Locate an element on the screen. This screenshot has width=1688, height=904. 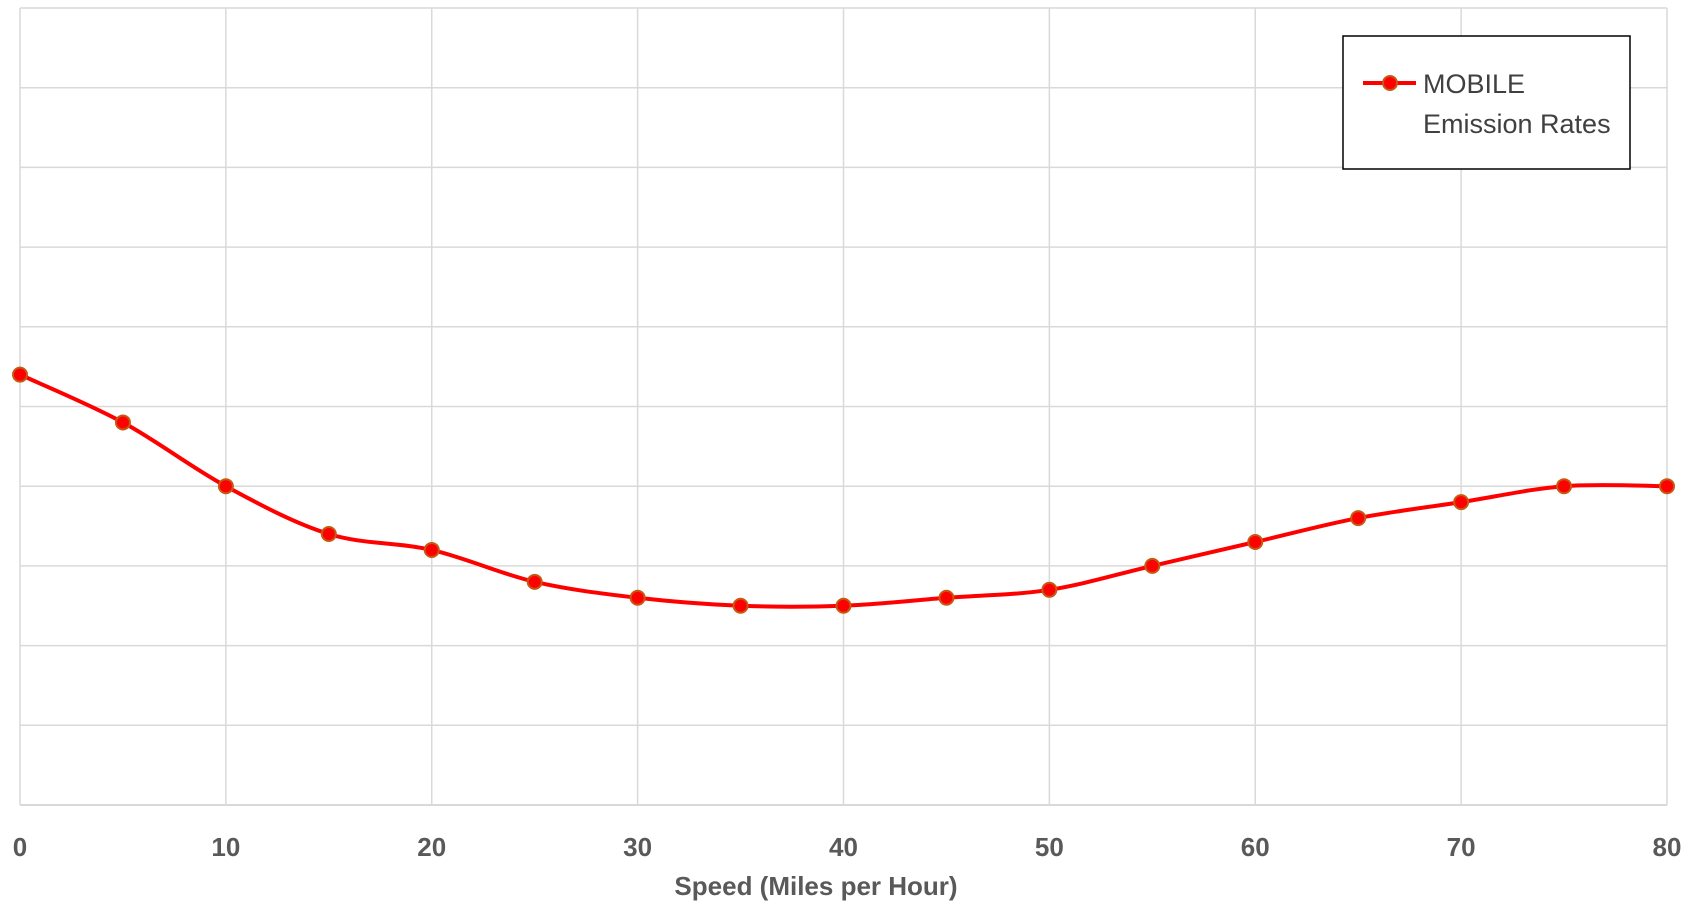
x-tick-label: 80 is located at coordinates (1667, 847).